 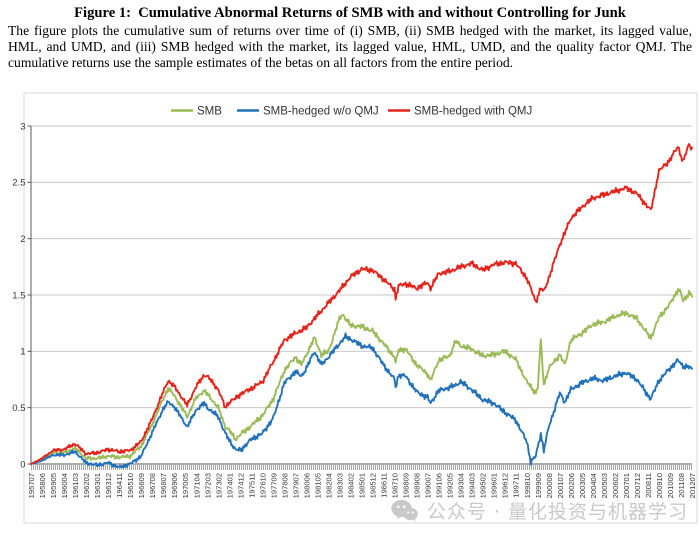 What do you see at coordinates (560, 485) in the screenshot?
I see `svg-text: 200107` at bounding box center [560, 485].